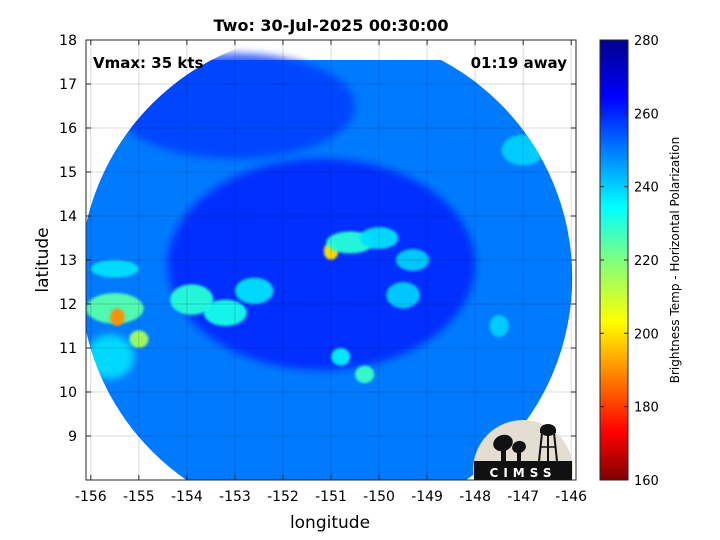  What do you see at coordinates (68, 85) in the screenshot?
I see `y-tick-label: 17` at bounding box center [68, 85].